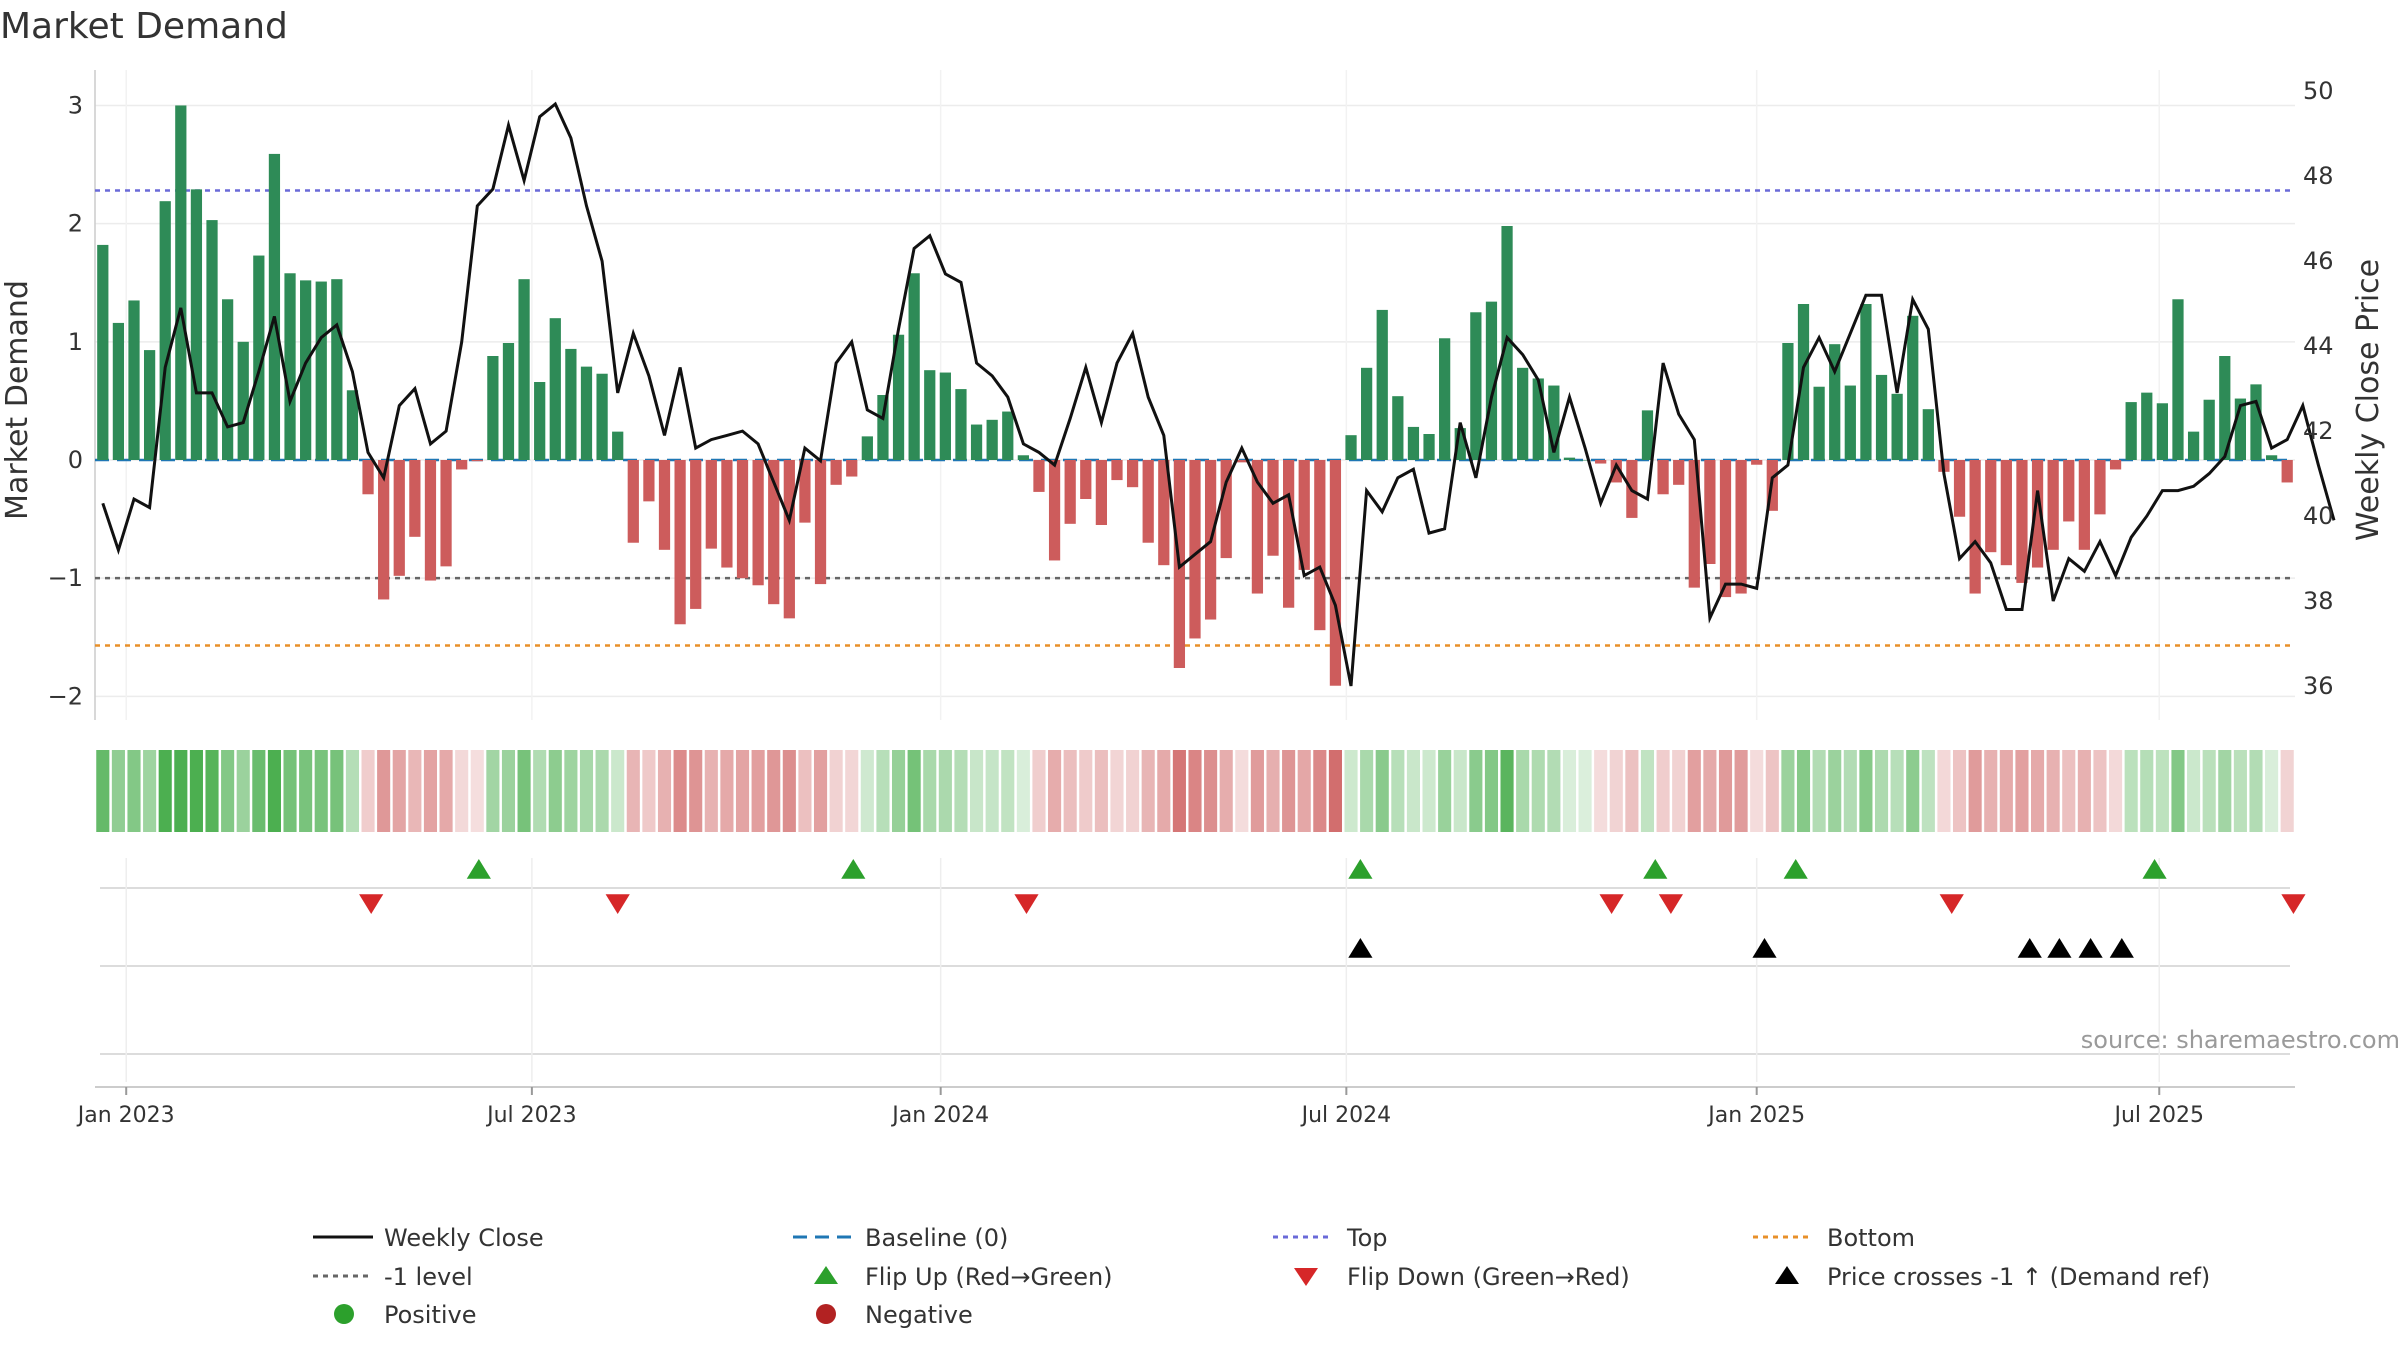 The image size is (2400, 1350). What do you see at coordinates (989, 1277) in the screenshot?
I see `legend-flip-up: Flip Up (Red→Green)` at bounding box center [989, 1277].